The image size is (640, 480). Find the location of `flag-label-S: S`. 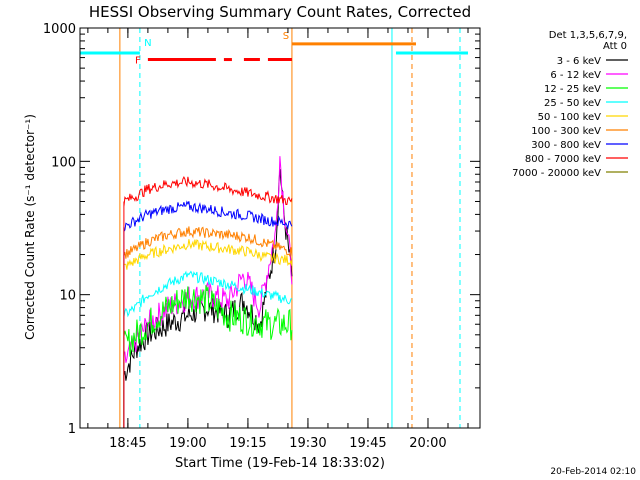

flag-label-S: S is located at coordinates (286, 36).